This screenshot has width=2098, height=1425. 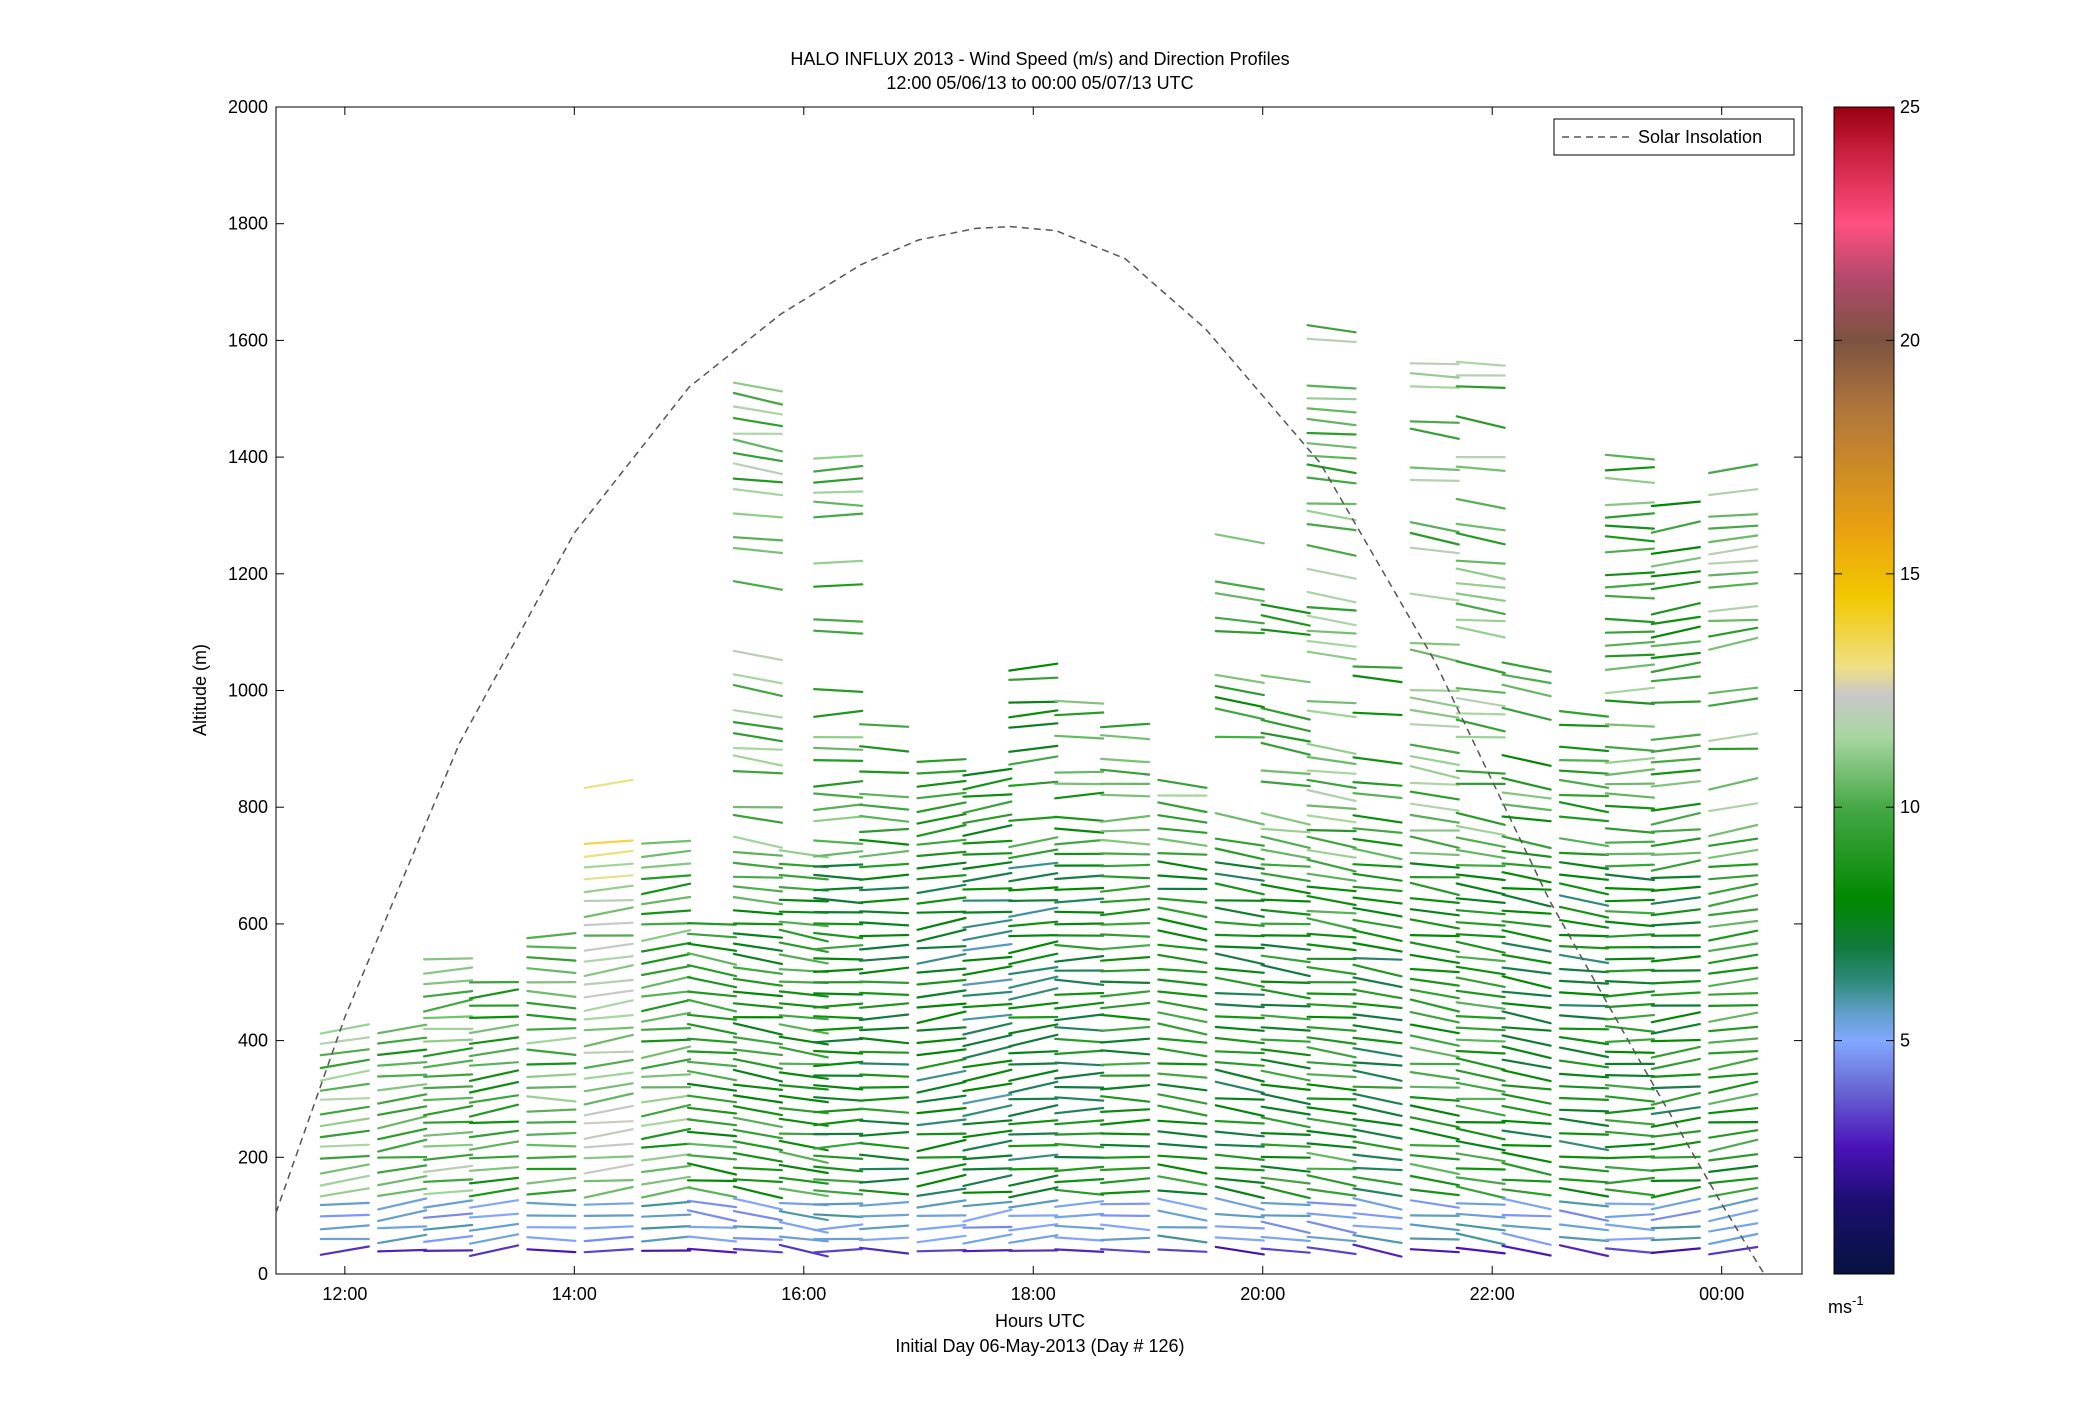 What do you see at coordinates (1492, 1294) in the screenshot?
I see `x-tick-label: 22:00` at bounding box center [1492, 1294].